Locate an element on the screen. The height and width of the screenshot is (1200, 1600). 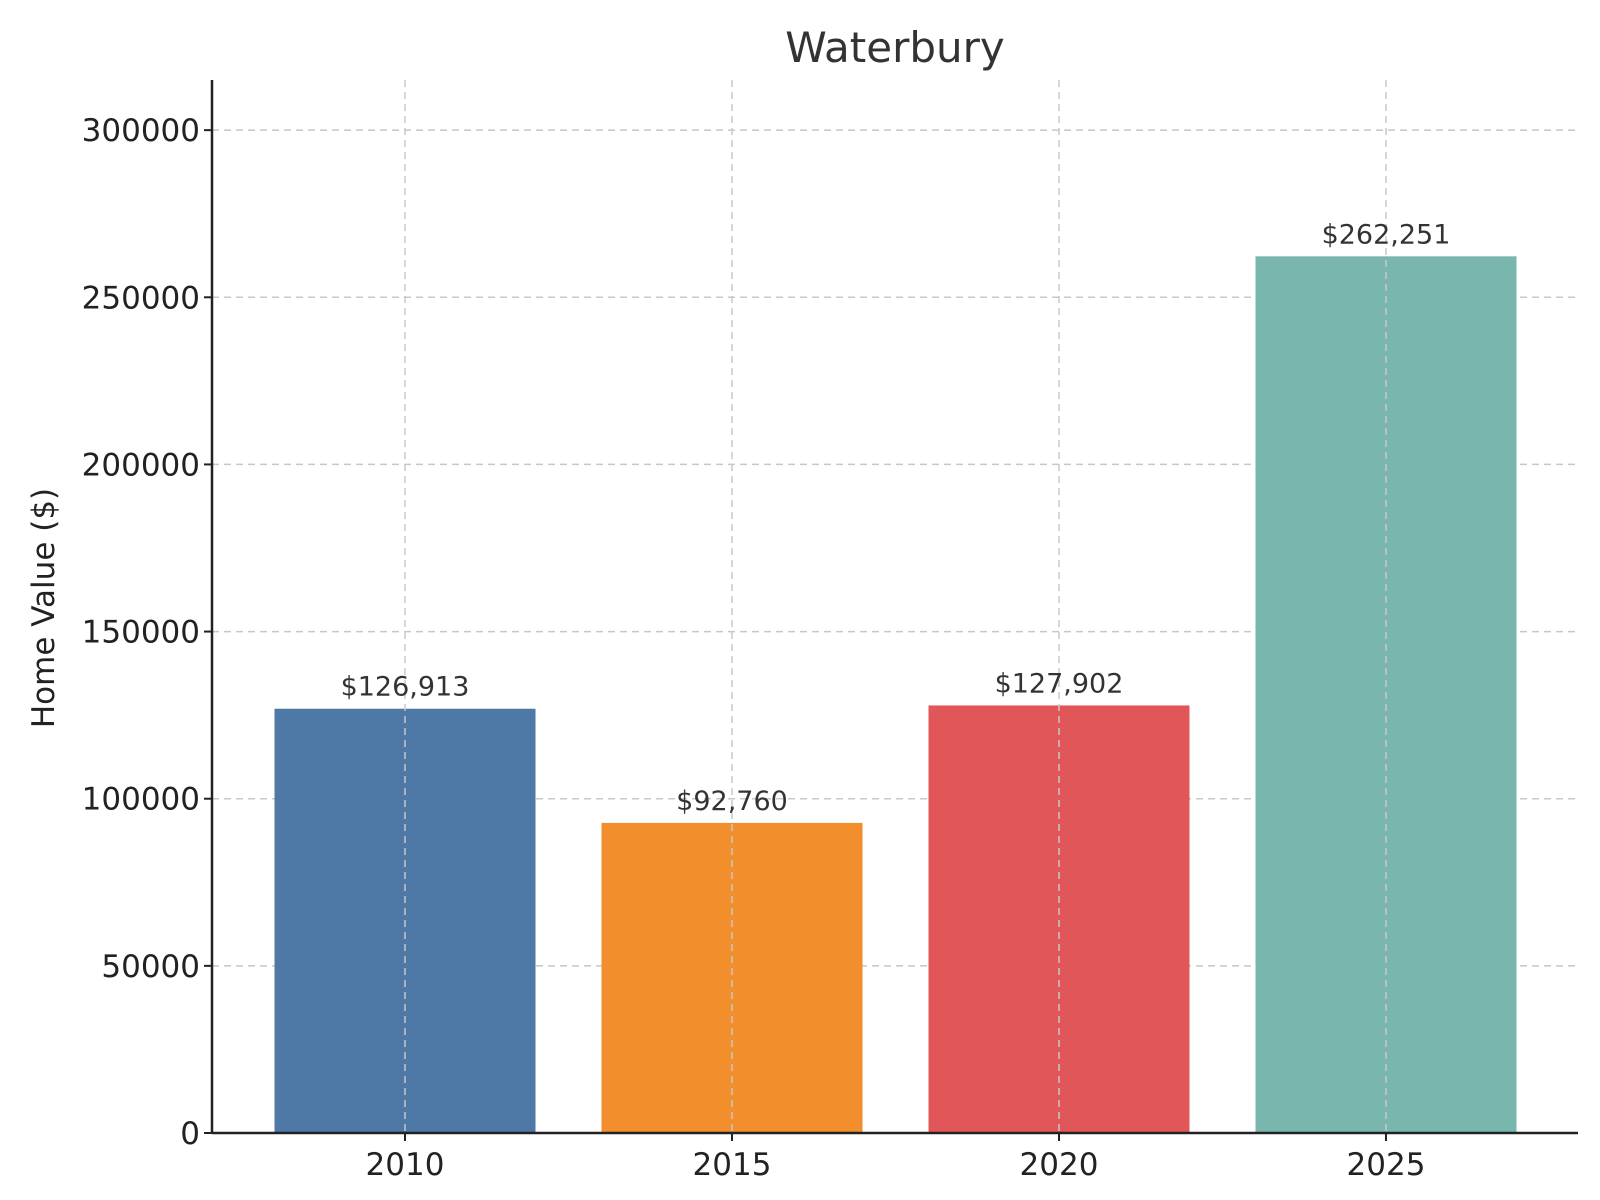
bar-2015 is located at coordinates (732, 977).